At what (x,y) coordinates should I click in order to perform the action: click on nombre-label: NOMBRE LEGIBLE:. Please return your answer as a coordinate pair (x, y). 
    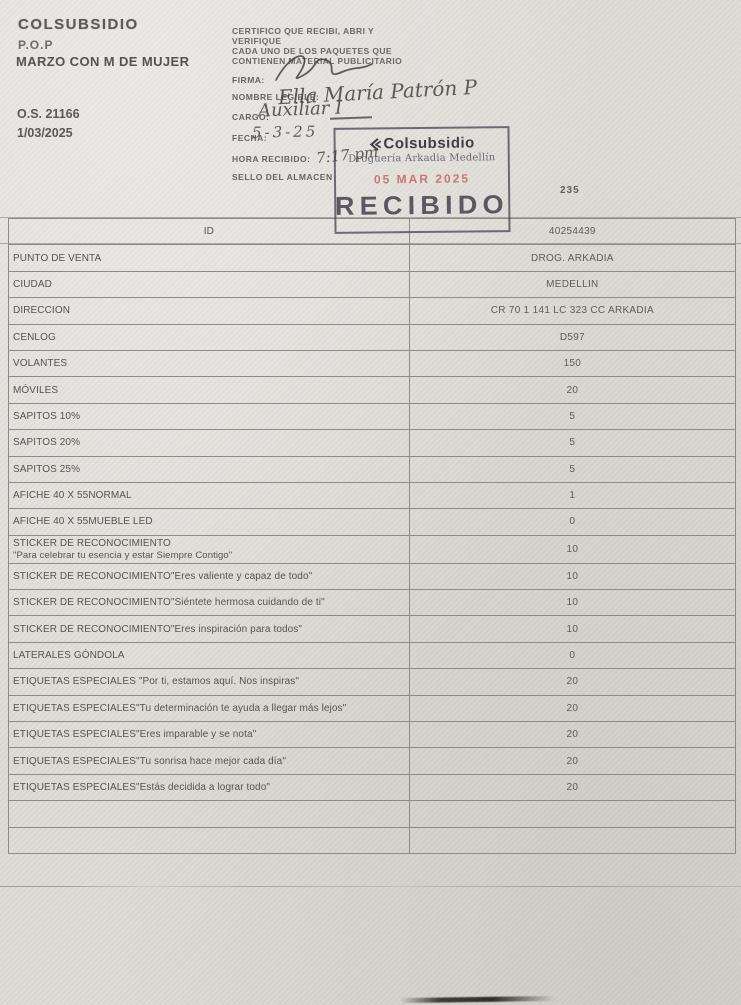
    Looking at the image, I should click on (276, 97).